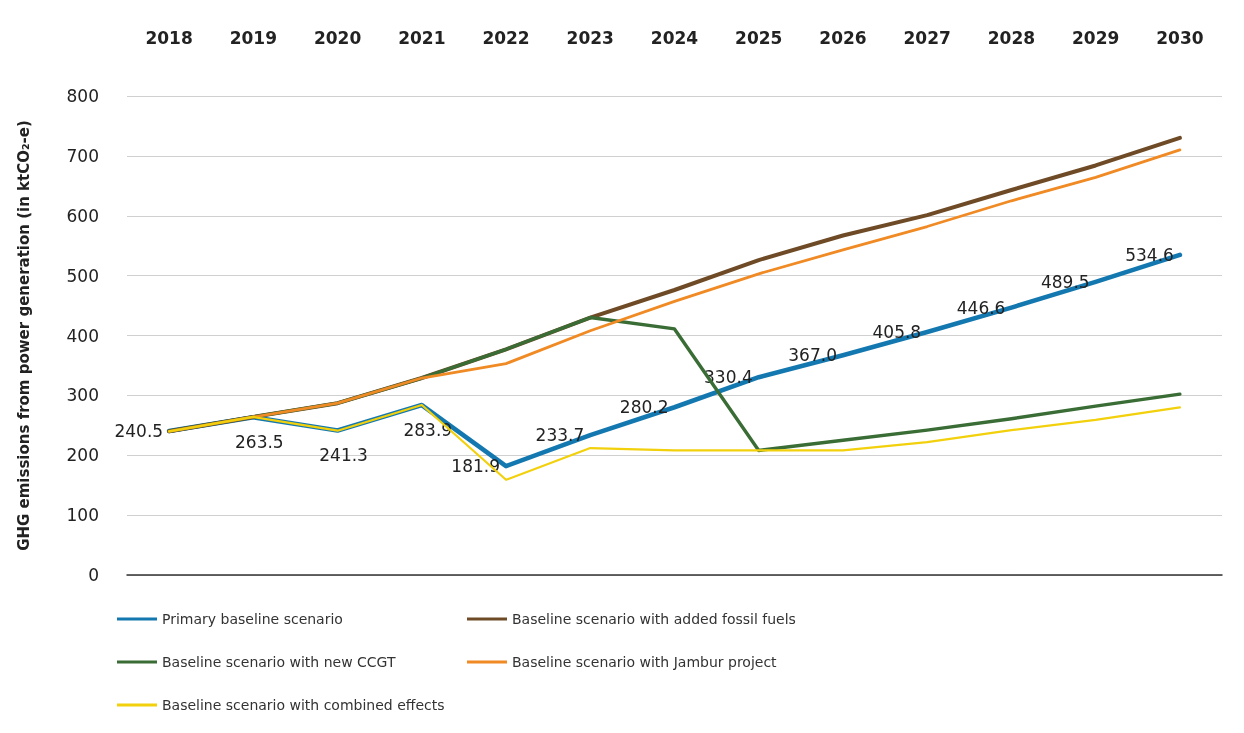 The height and width of the screenshot is (733, 1244). What do you see at coordinates (252, 619) in the screenshot?
I see `legend-label: Primary baseline scenario` at bounding box center [252, 619].